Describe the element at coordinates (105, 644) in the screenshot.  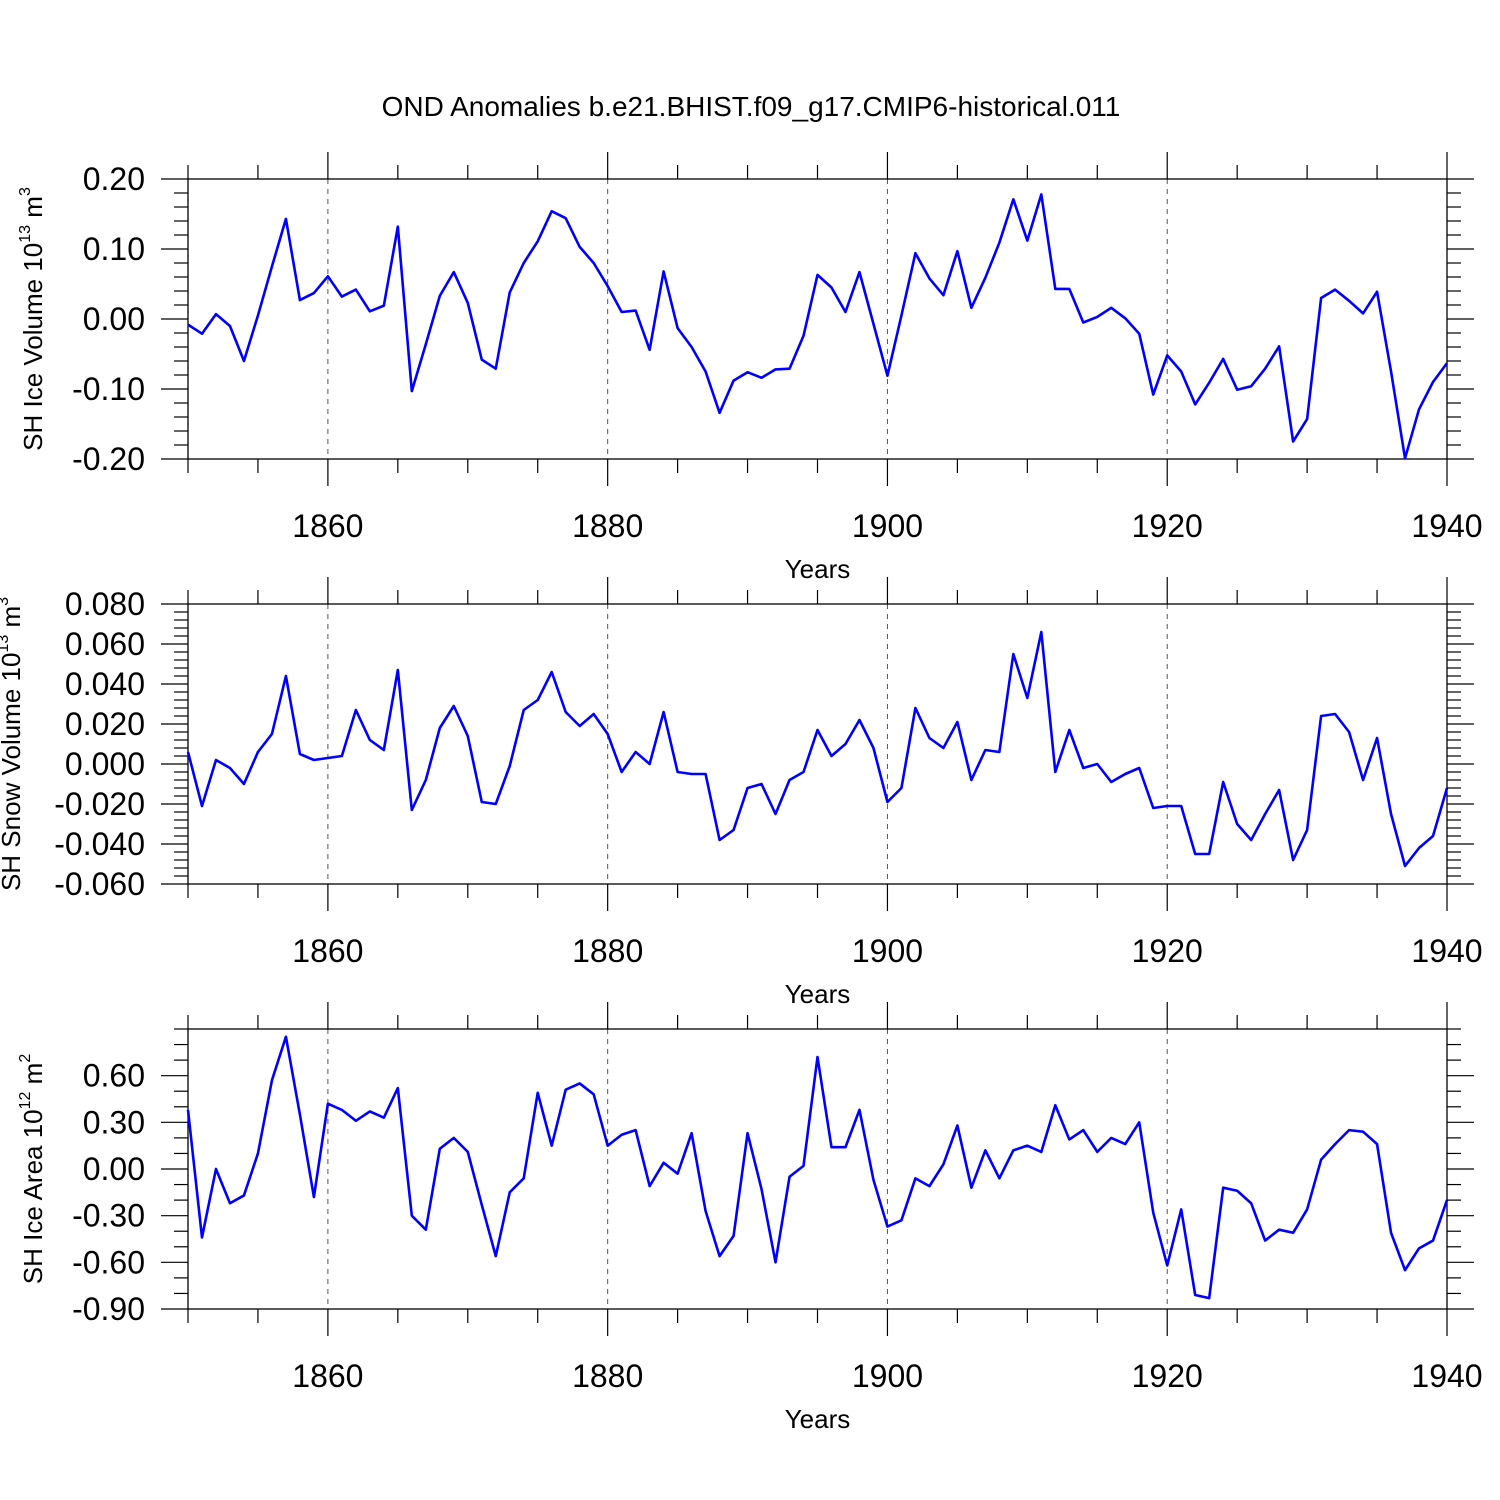
I see `y-tick-label: 0.060` at that location.